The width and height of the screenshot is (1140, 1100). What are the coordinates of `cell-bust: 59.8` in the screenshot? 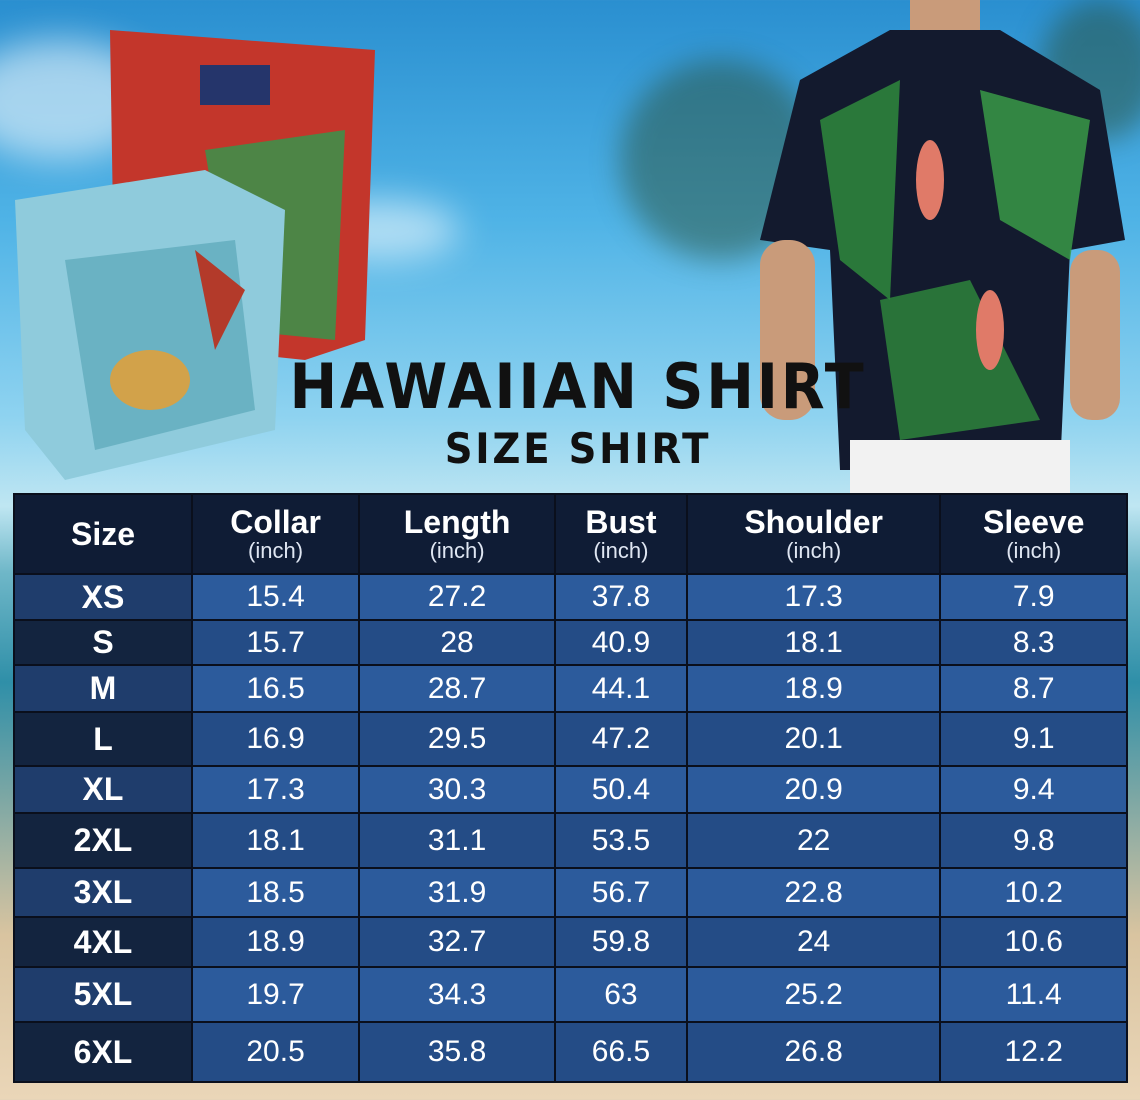 It's located at (621, 942).